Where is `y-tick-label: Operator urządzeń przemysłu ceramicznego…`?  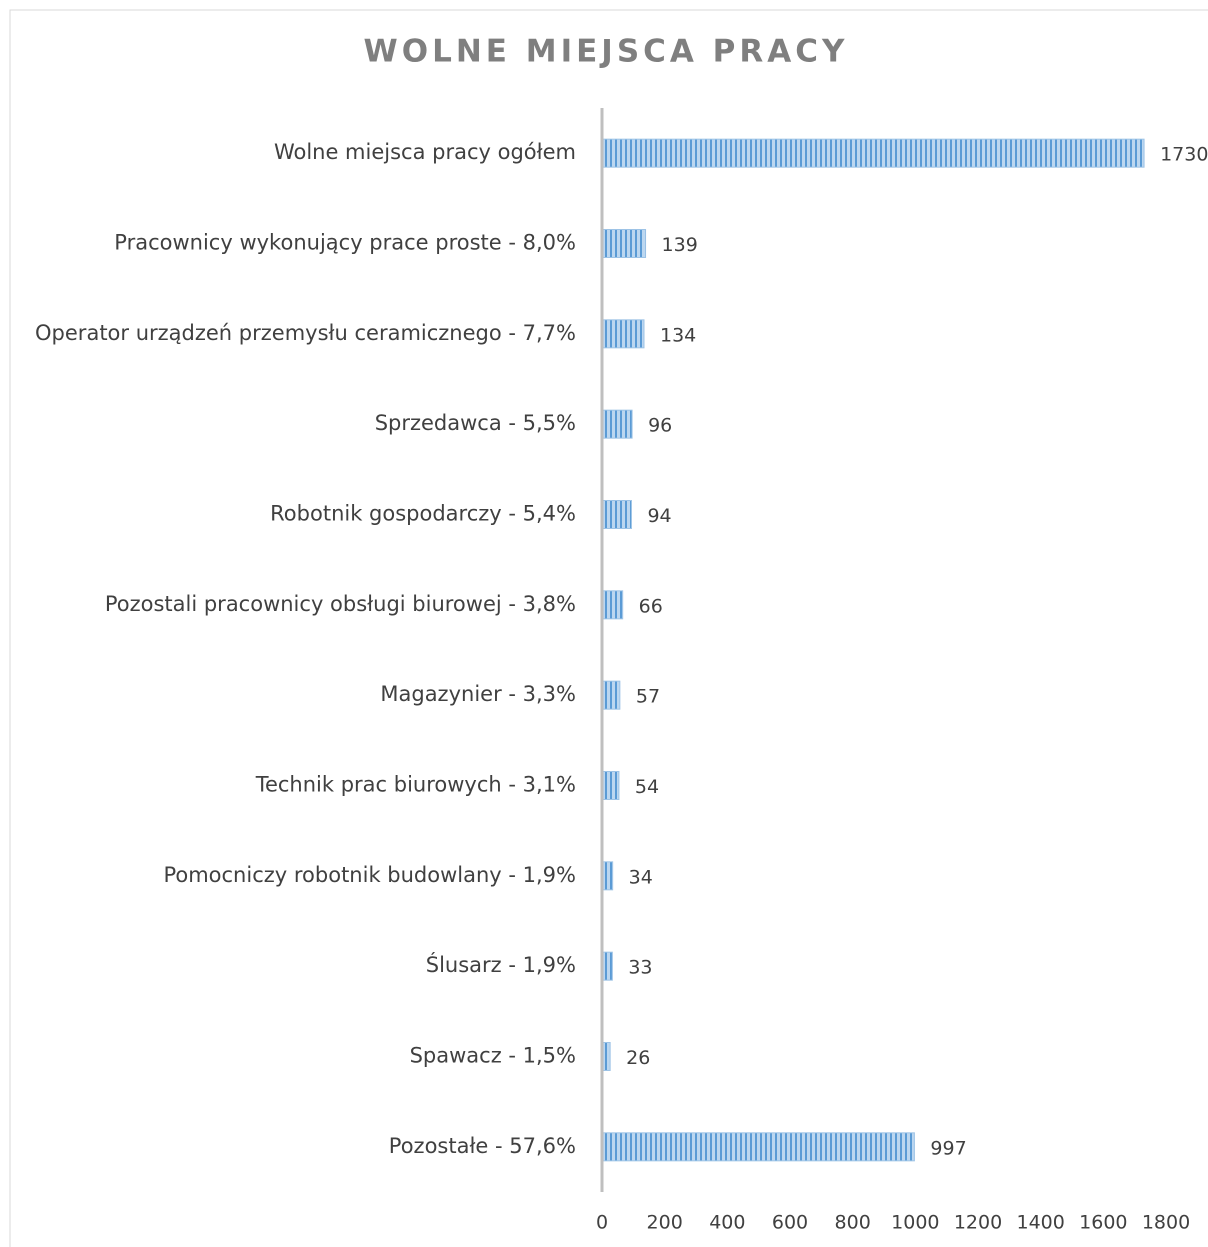
y-tick-label: Operator urządzeń przemysłu ceramicznego… is located at coordinates (305, 333).